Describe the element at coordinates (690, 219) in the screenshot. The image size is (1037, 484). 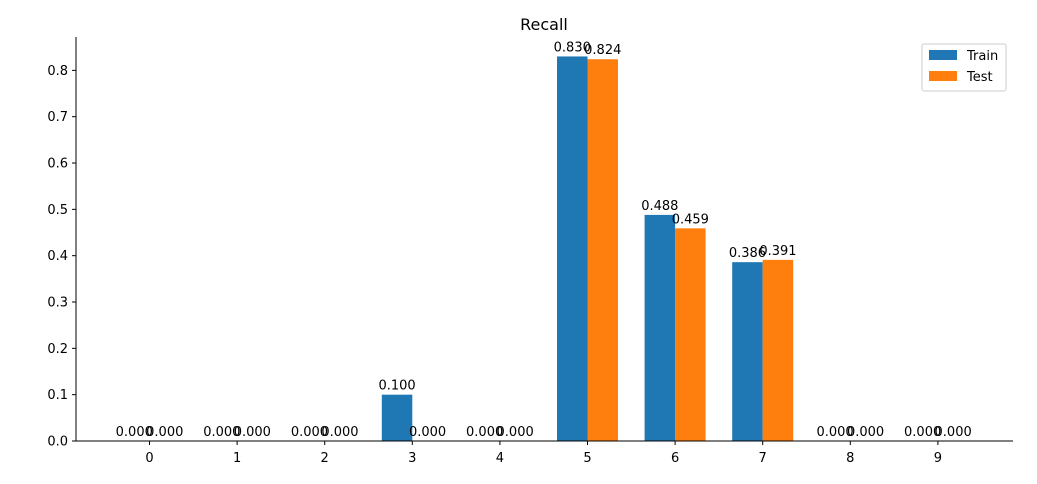
I see `data-label-test-6: 0.459` at that location.